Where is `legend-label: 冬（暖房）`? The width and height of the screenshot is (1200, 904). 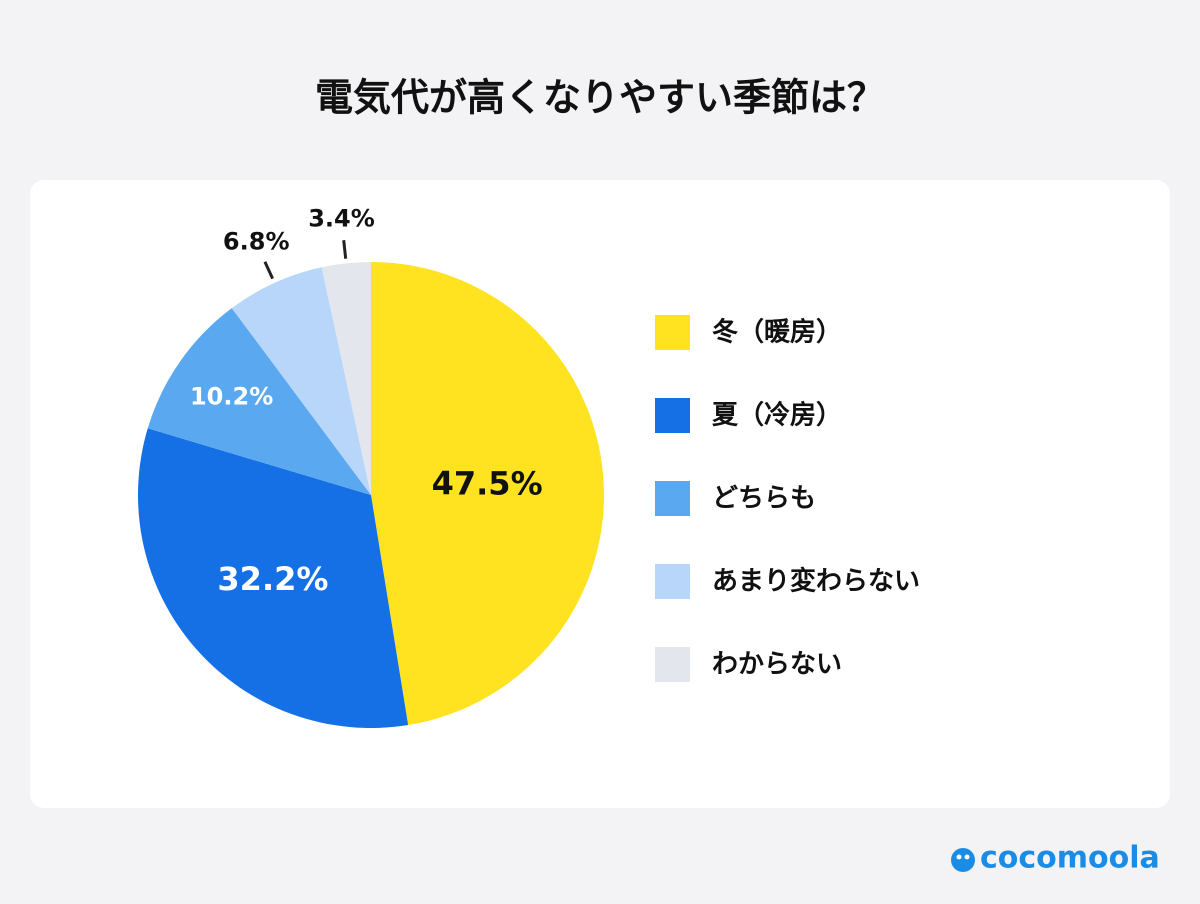 legend-label: 冬（暖房） is located at coordinates (777, 333).